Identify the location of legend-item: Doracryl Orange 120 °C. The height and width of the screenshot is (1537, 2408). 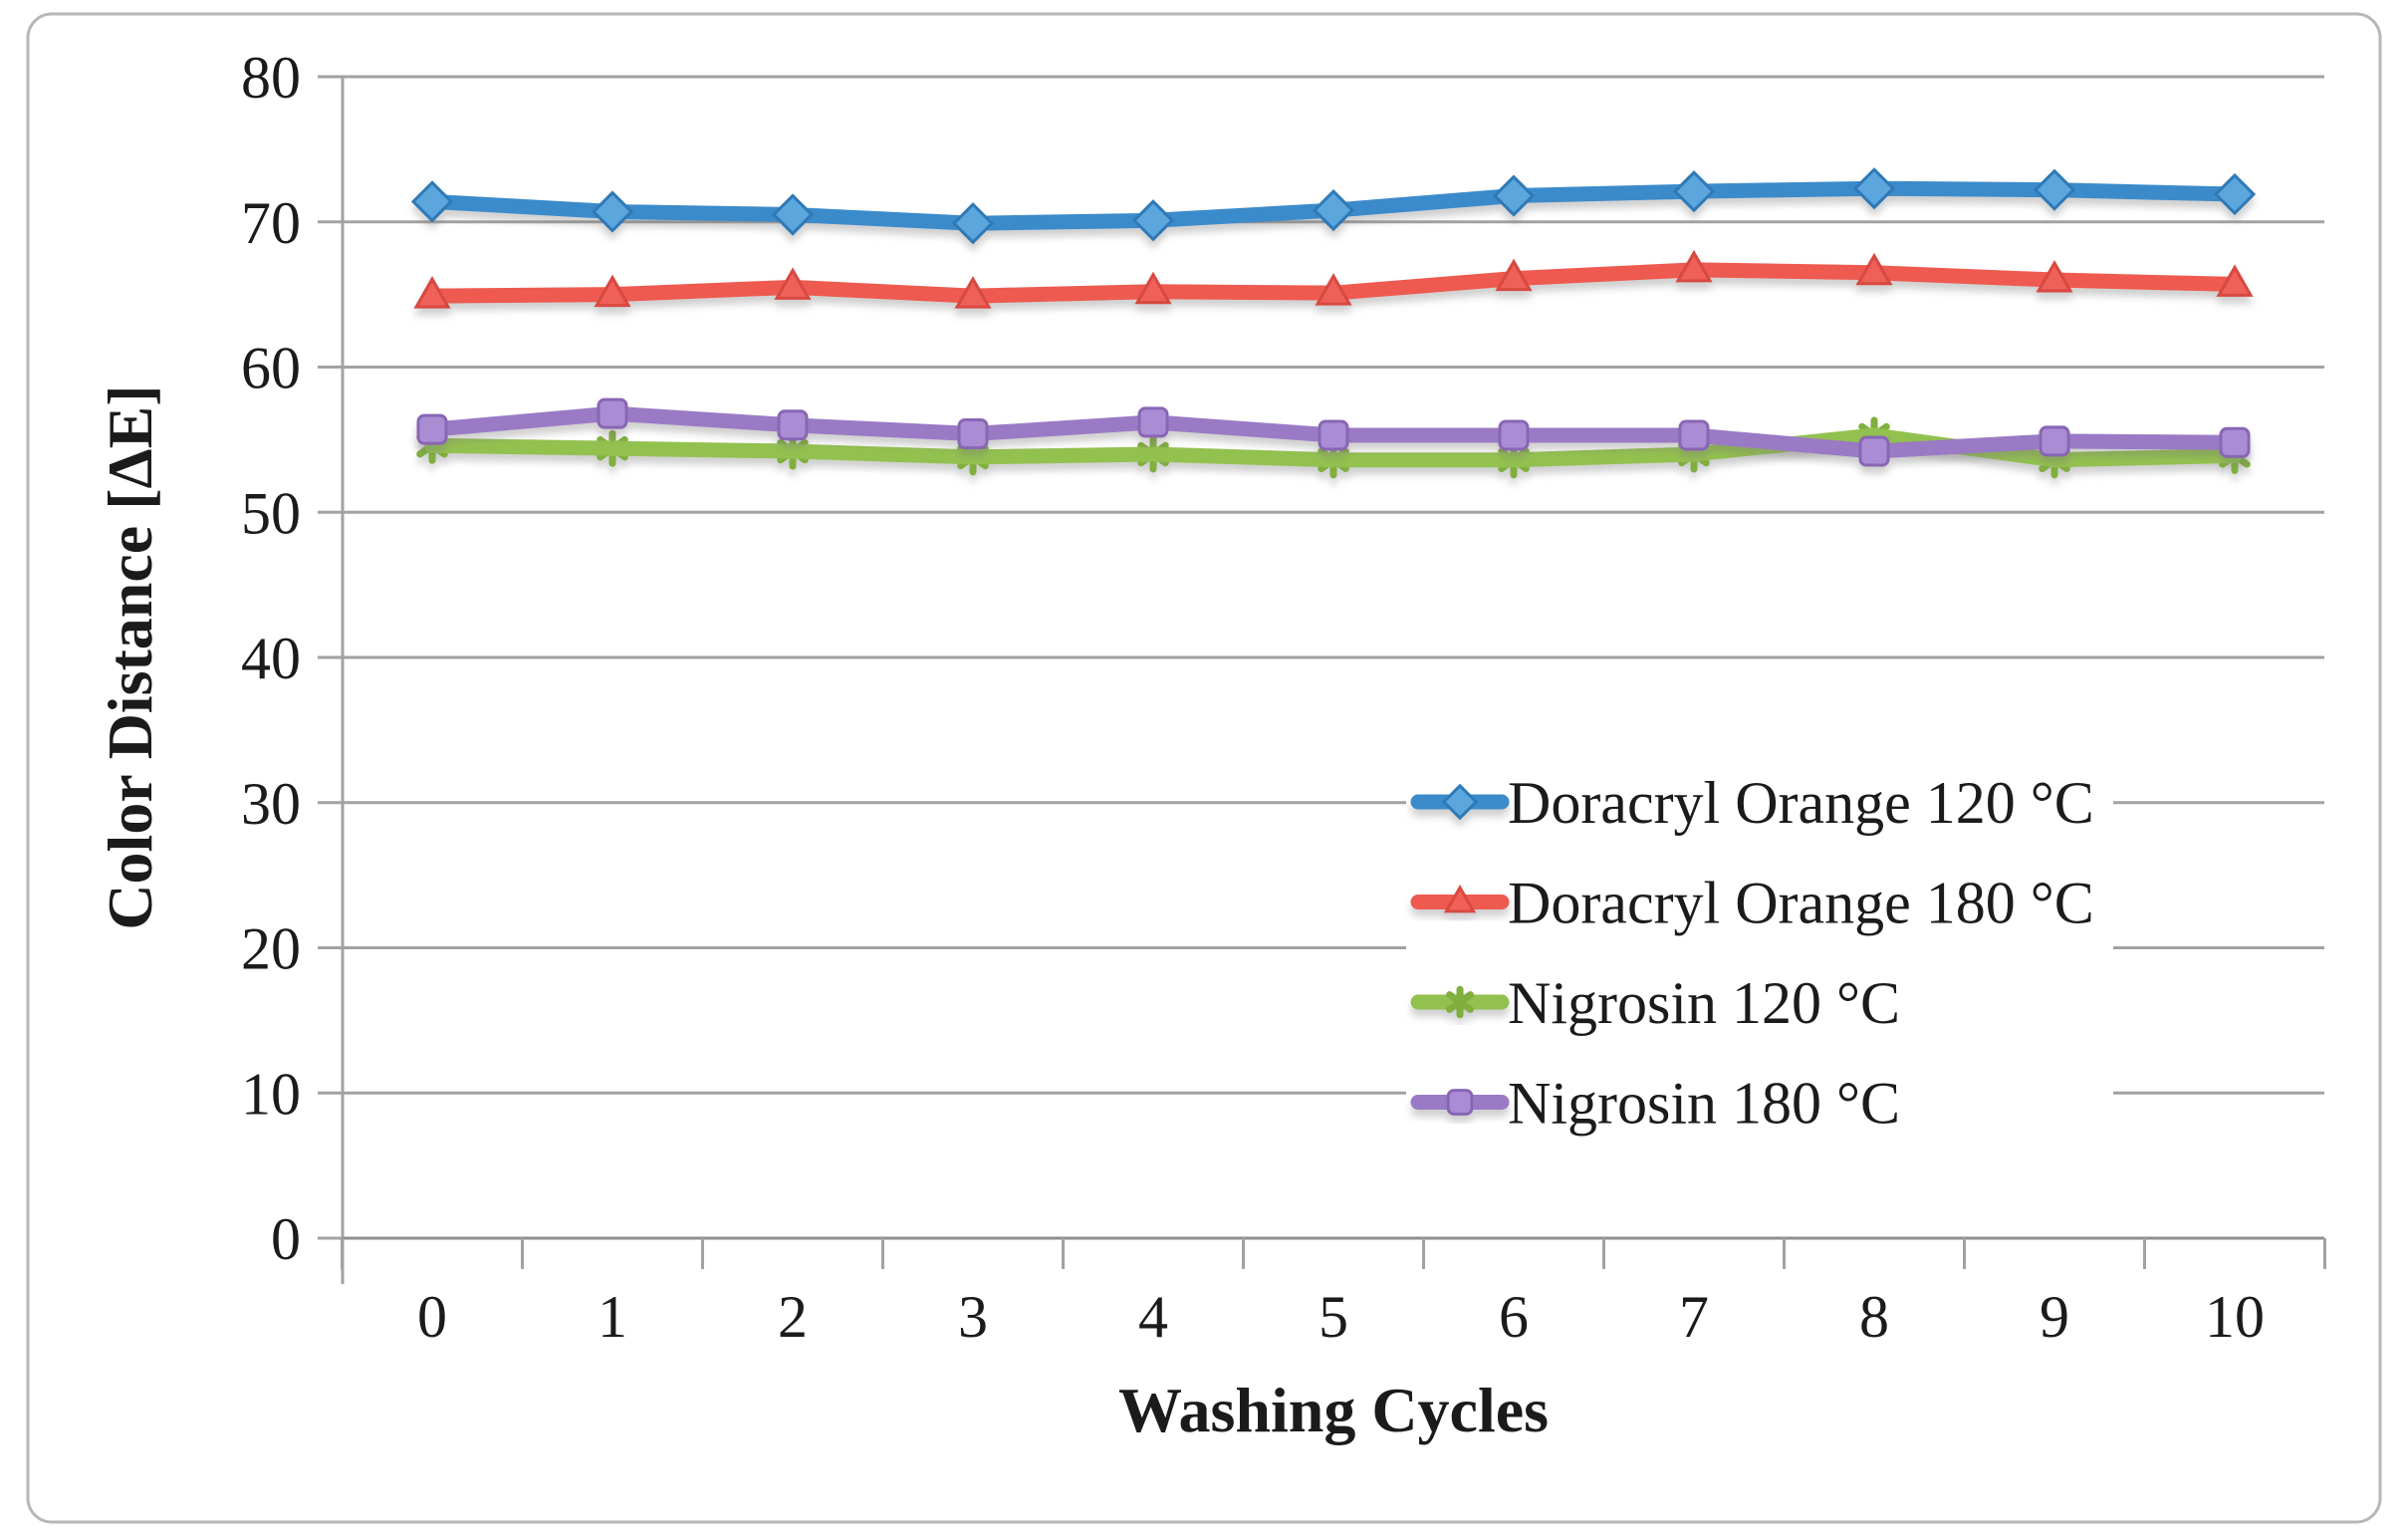
(1752, 803).